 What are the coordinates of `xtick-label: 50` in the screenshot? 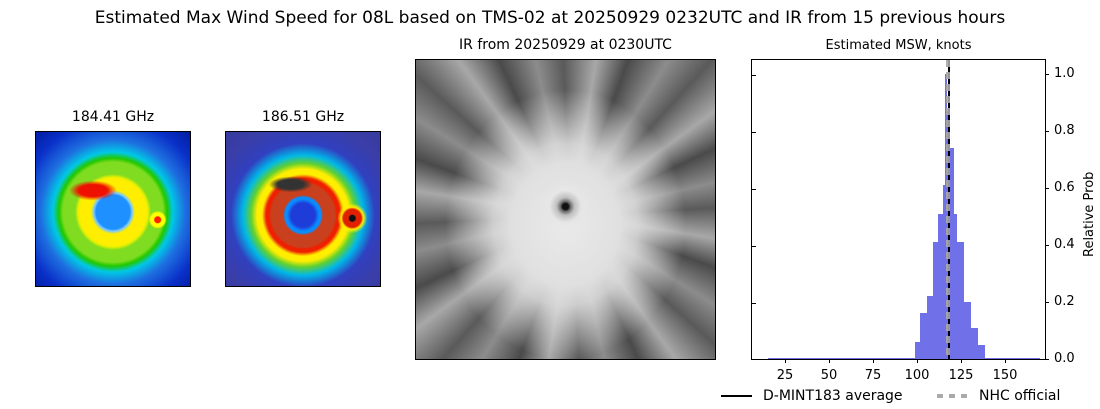 It's located at (829, 375).